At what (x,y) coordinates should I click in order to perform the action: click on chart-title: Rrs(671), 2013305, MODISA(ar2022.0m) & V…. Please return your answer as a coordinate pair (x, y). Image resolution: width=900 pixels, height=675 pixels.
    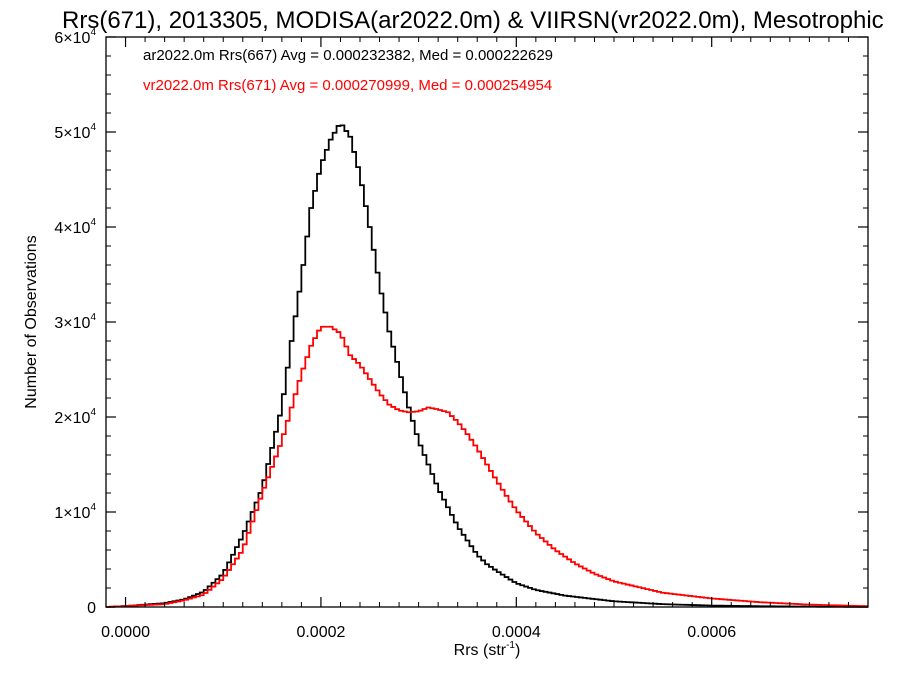
    Looking at the image, I should click on (473, 20).